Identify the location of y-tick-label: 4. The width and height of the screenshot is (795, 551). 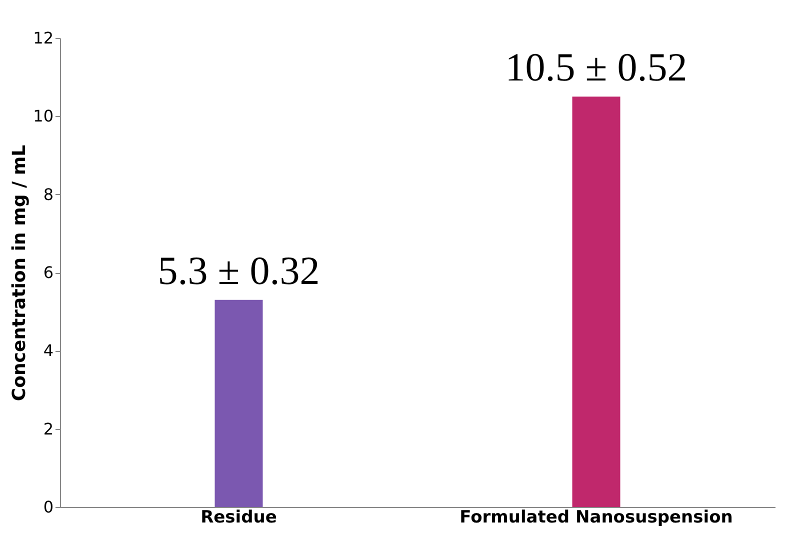
(48, 350).